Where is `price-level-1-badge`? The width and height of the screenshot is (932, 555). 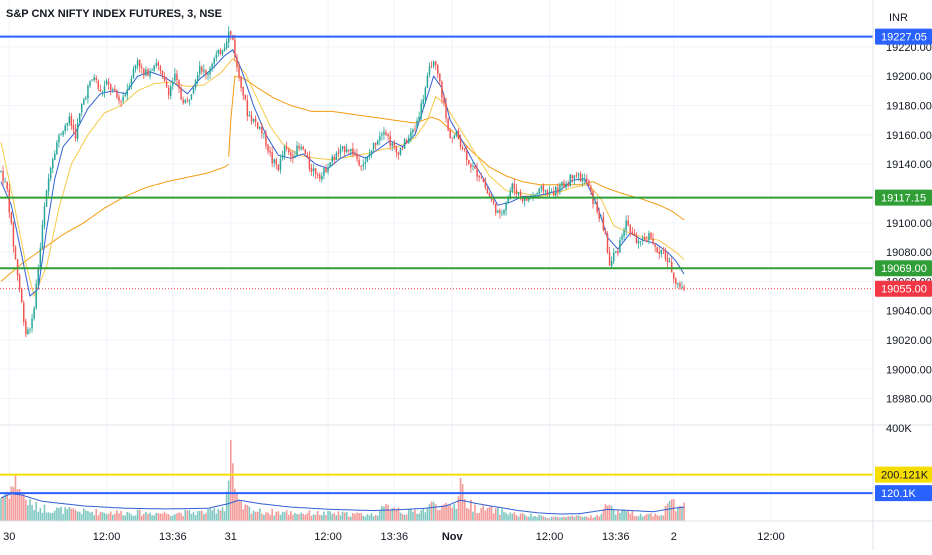
price-level-1-badge is located at coordinates (903, 197).